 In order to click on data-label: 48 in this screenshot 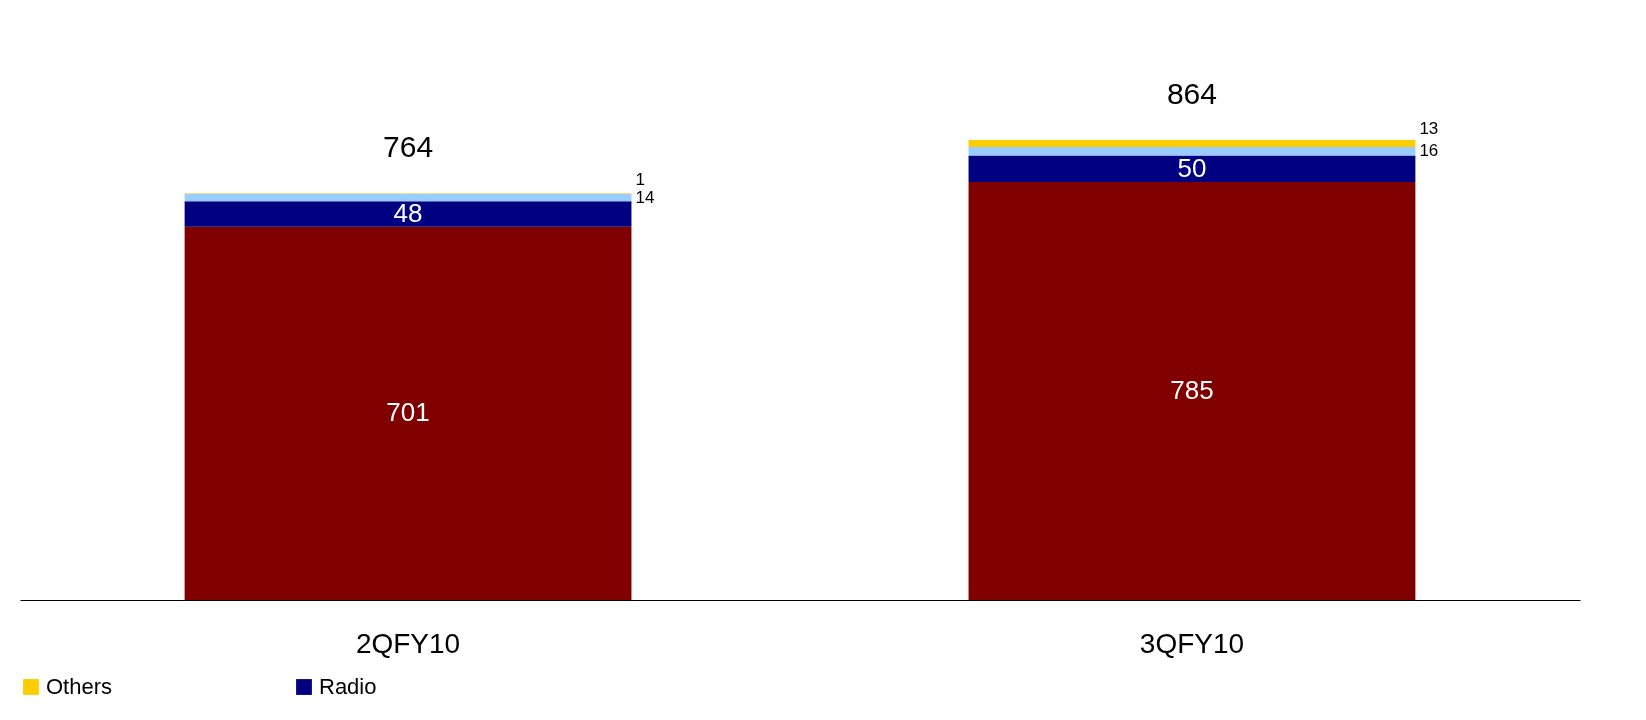, I will do `click(408, 213)`.